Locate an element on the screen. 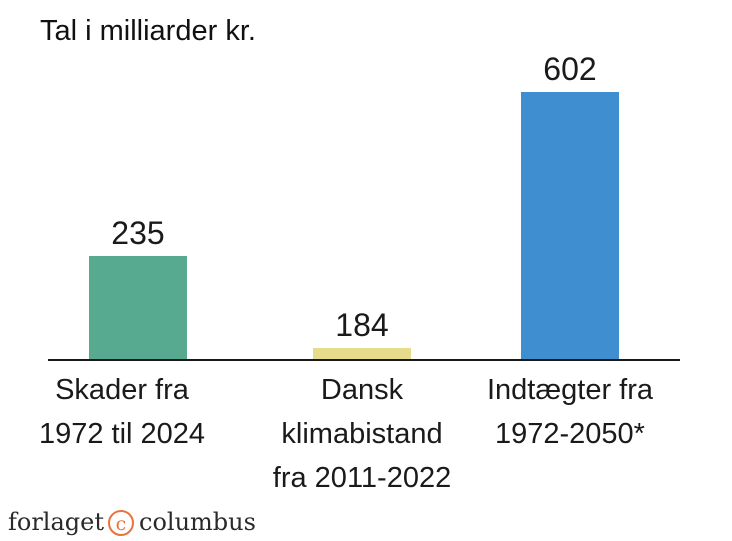  logo-text-left: forlaget is located at coordinates (56, 522).